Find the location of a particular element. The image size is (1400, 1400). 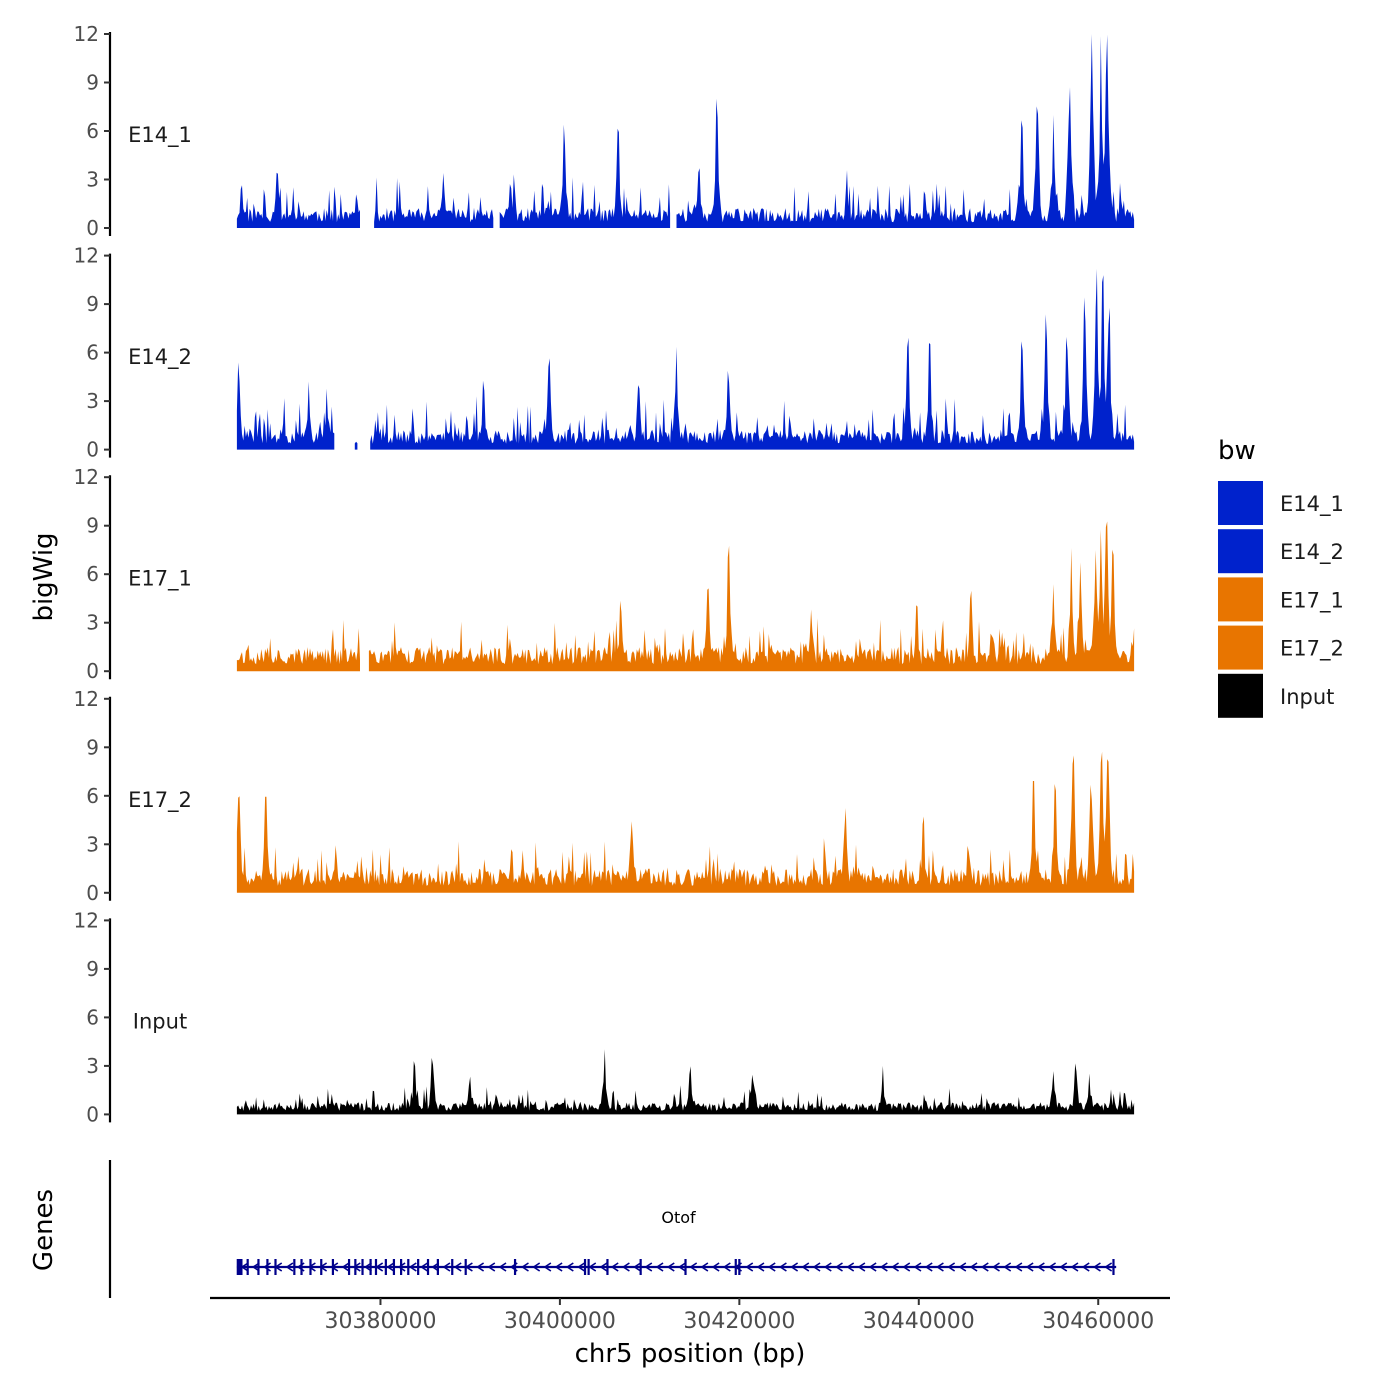

legend-label: E14_1 is located at coordinates (1312, 504).